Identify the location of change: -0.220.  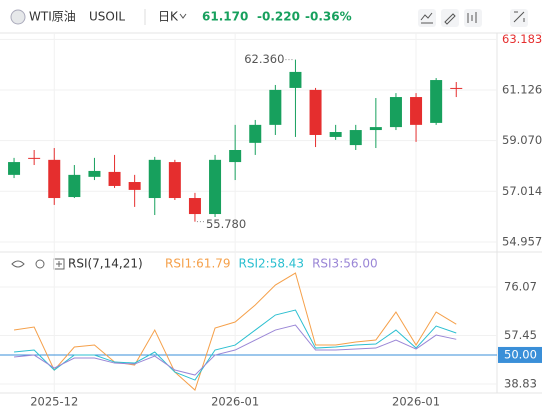
(278, 17).